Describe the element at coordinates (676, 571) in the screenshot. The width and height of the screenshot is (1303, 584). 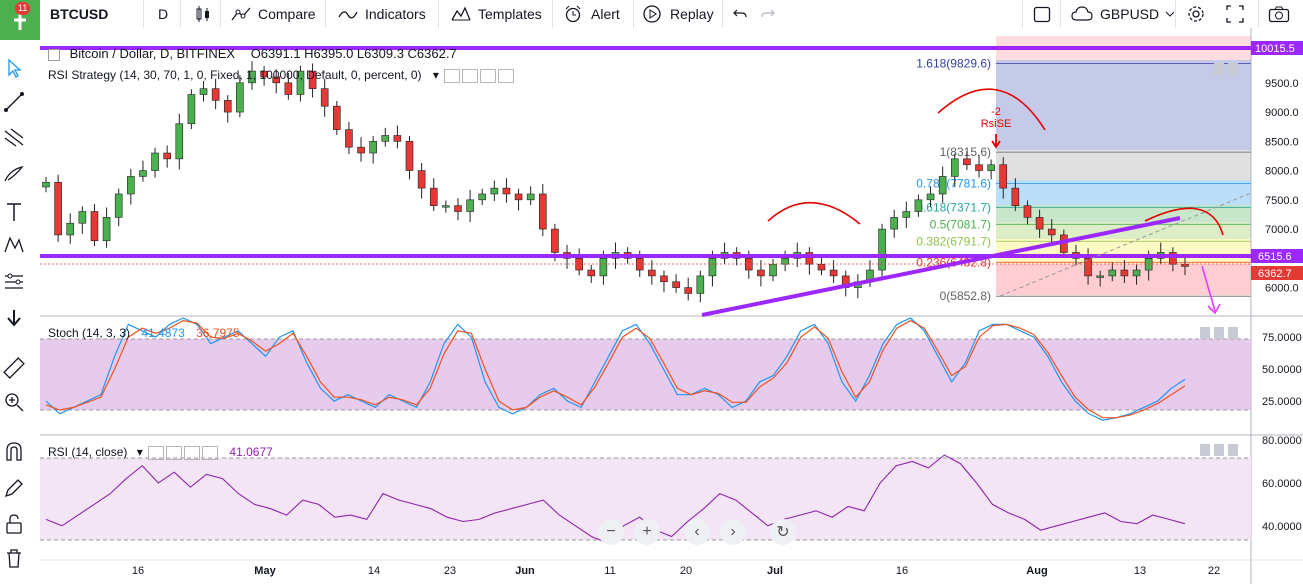
I see `time-scale: 16 May 14 23 Jun 11 20 Jul 16 Aug 13 22` at that location.